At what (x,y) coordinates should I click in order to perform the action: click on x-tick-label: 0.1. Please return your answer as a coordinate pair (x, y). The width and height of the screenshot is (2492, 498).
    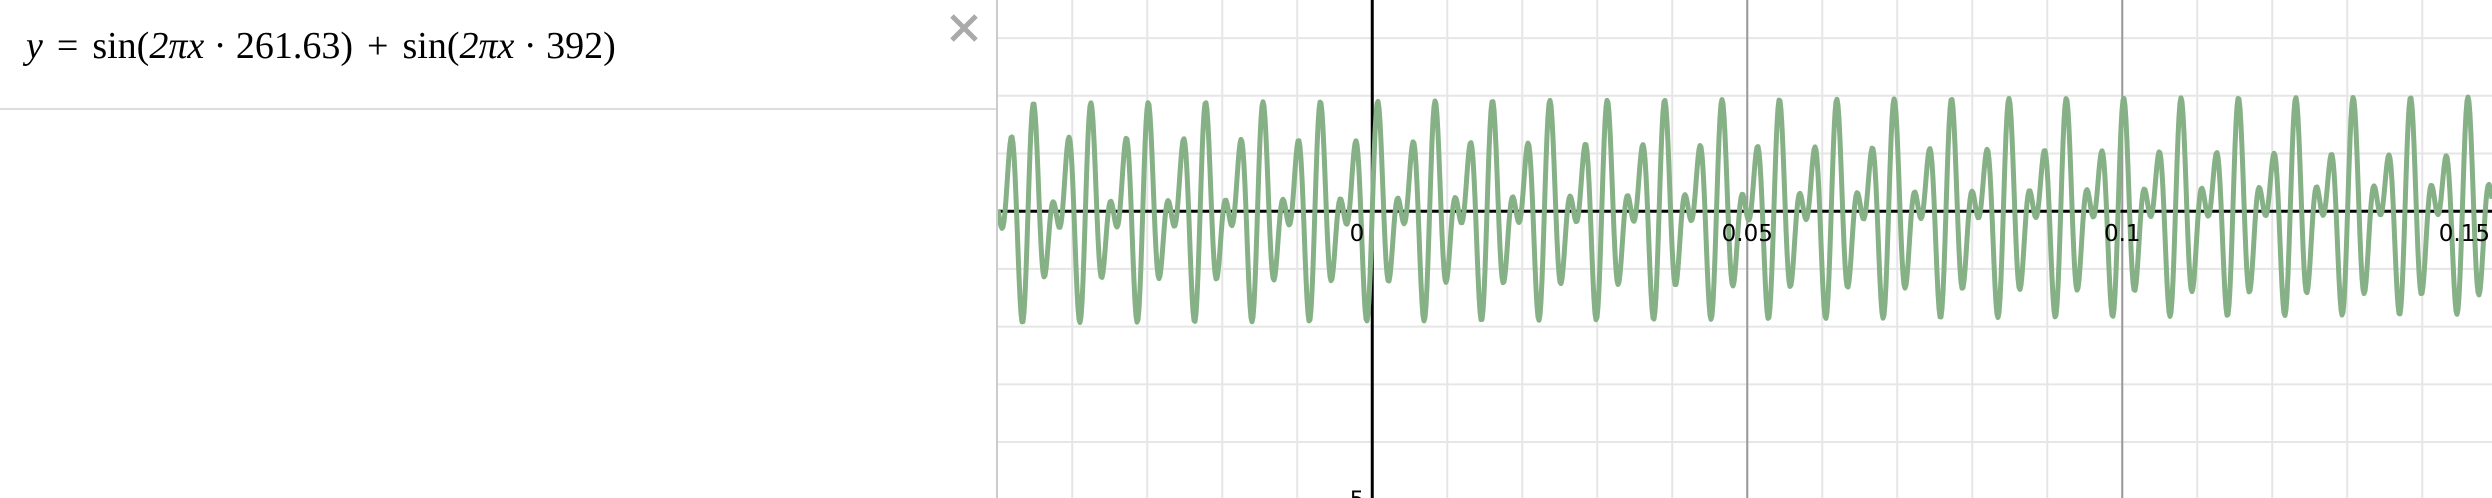
    Looking at the image, I should click on (2122, 234).